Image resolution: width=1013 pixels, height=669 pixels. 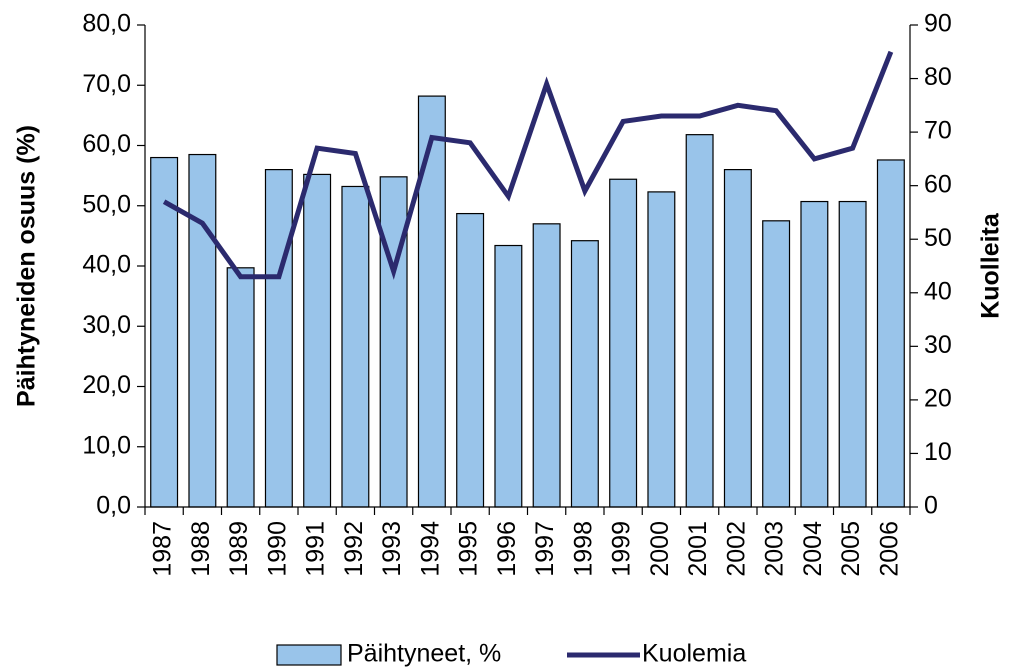 I want to click on x-tick-label: 2002, so click(x=736, y=549).